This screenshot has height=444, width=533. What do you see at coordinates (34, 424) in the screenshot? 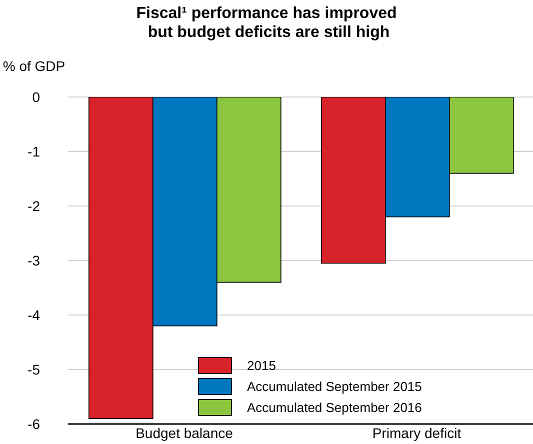
I see `y-tick-label: -6` at bounding box center [34, 424].